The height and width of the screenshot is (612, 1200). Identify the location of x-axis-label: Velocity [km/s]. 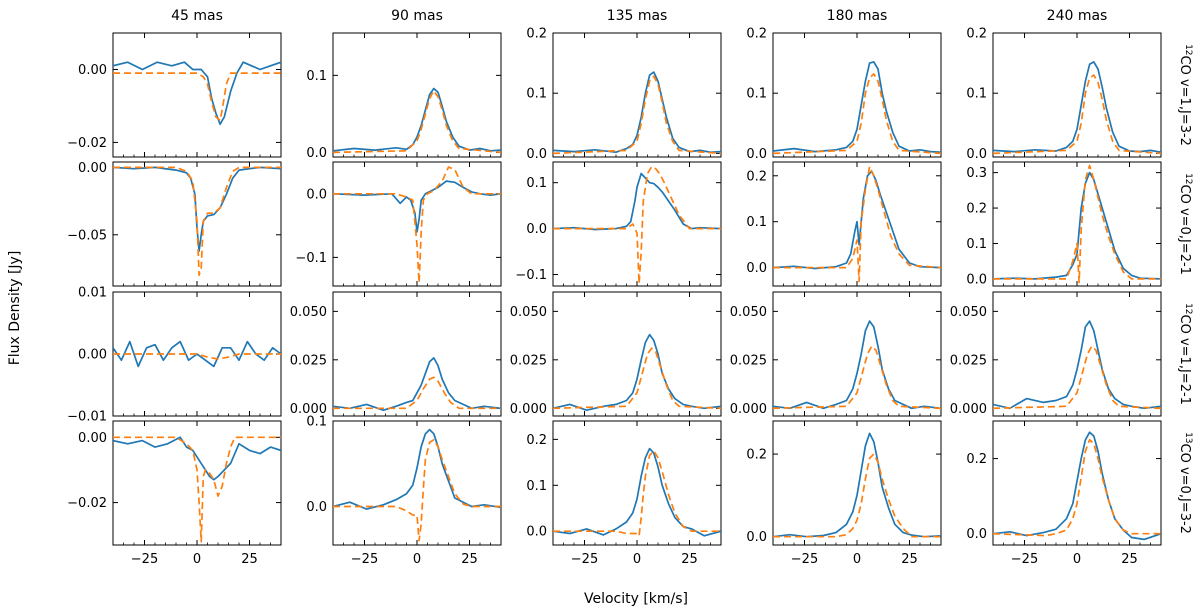
(636, 599).